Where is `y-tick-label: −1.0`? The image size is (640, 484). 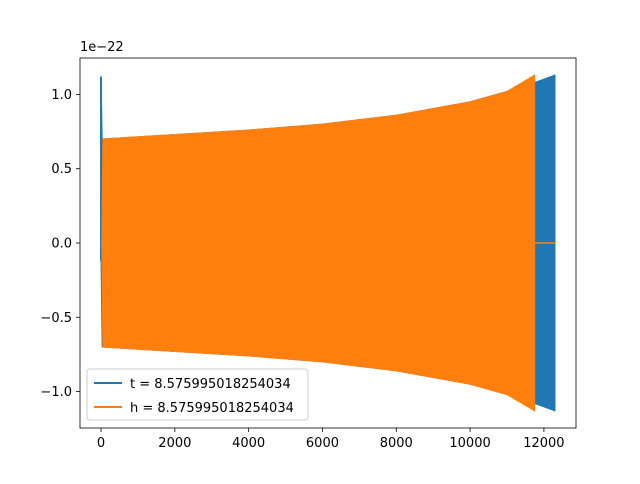
y-tick-label: −1.0 is located at coordinates (56, 392).